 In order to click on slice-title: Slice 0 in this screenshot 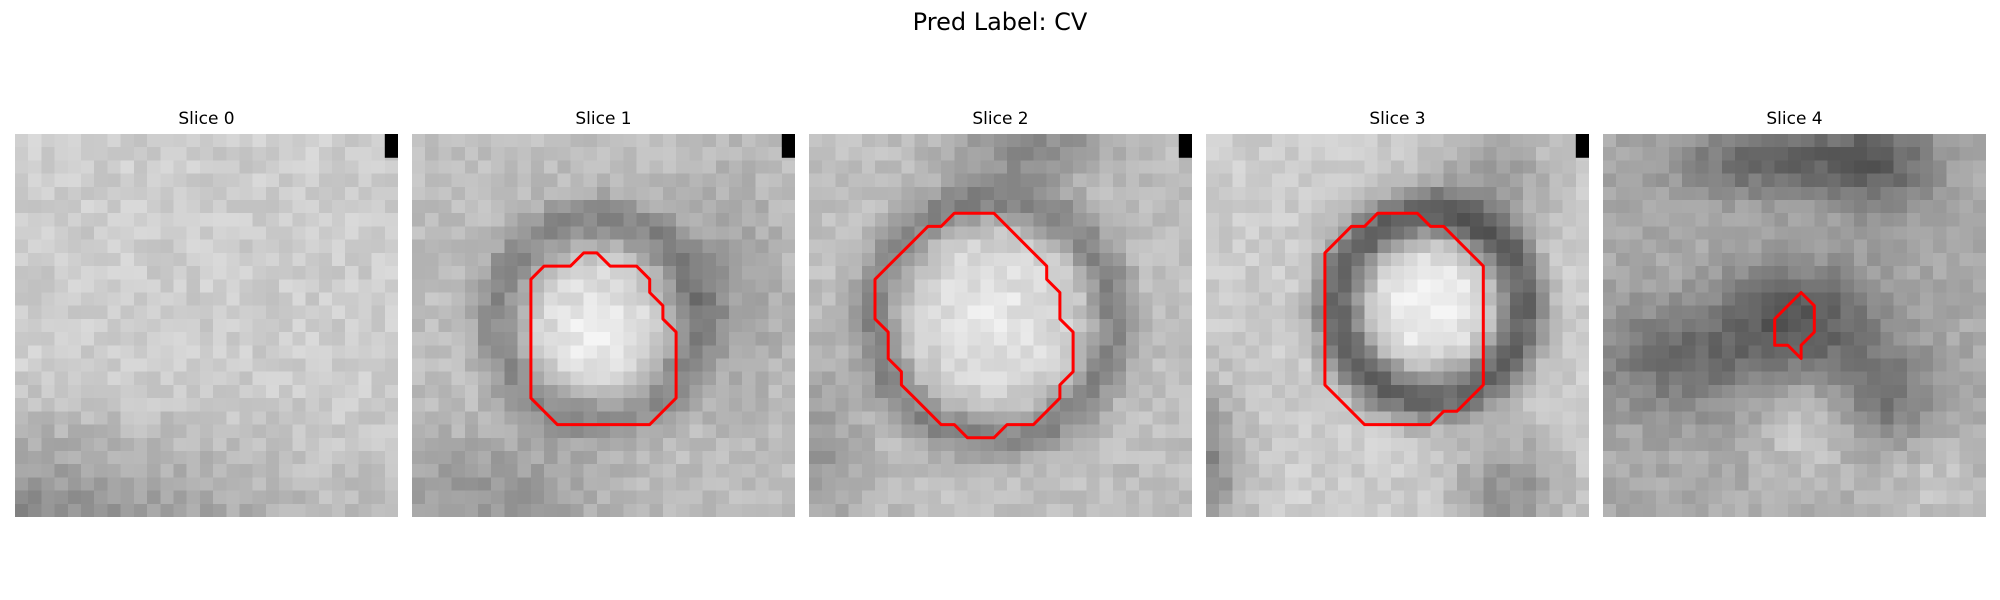, I will do `click(206, 119)`.